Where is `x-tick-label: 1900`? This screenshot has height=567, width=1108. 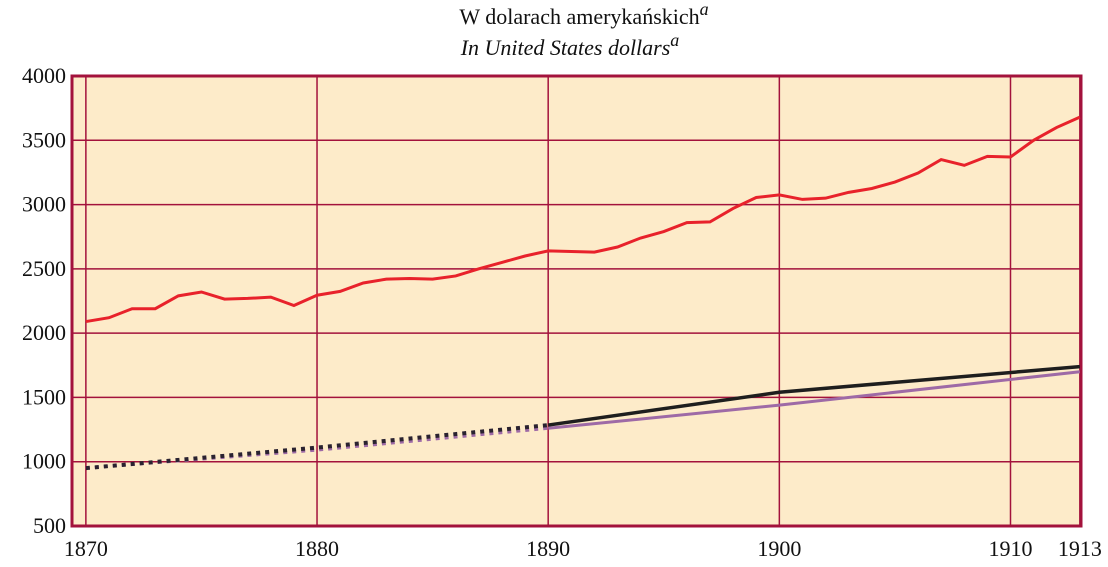 x-tick-label: 1900 is located at coordinates (779, 548).